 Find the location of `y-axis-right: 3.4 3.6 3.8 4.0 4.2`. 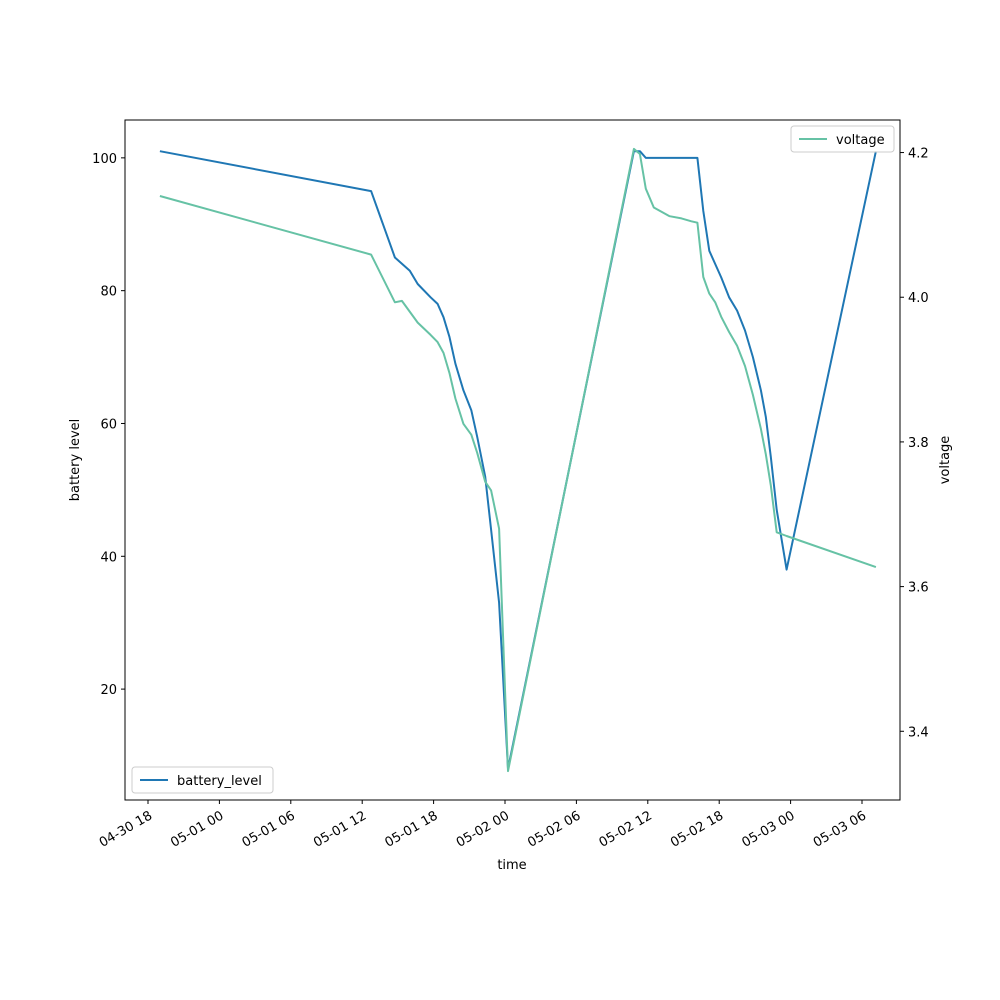

y-axis-right: 3.4 3.6 3.8 4.0 4.2 is located at coordinates (914, 443).